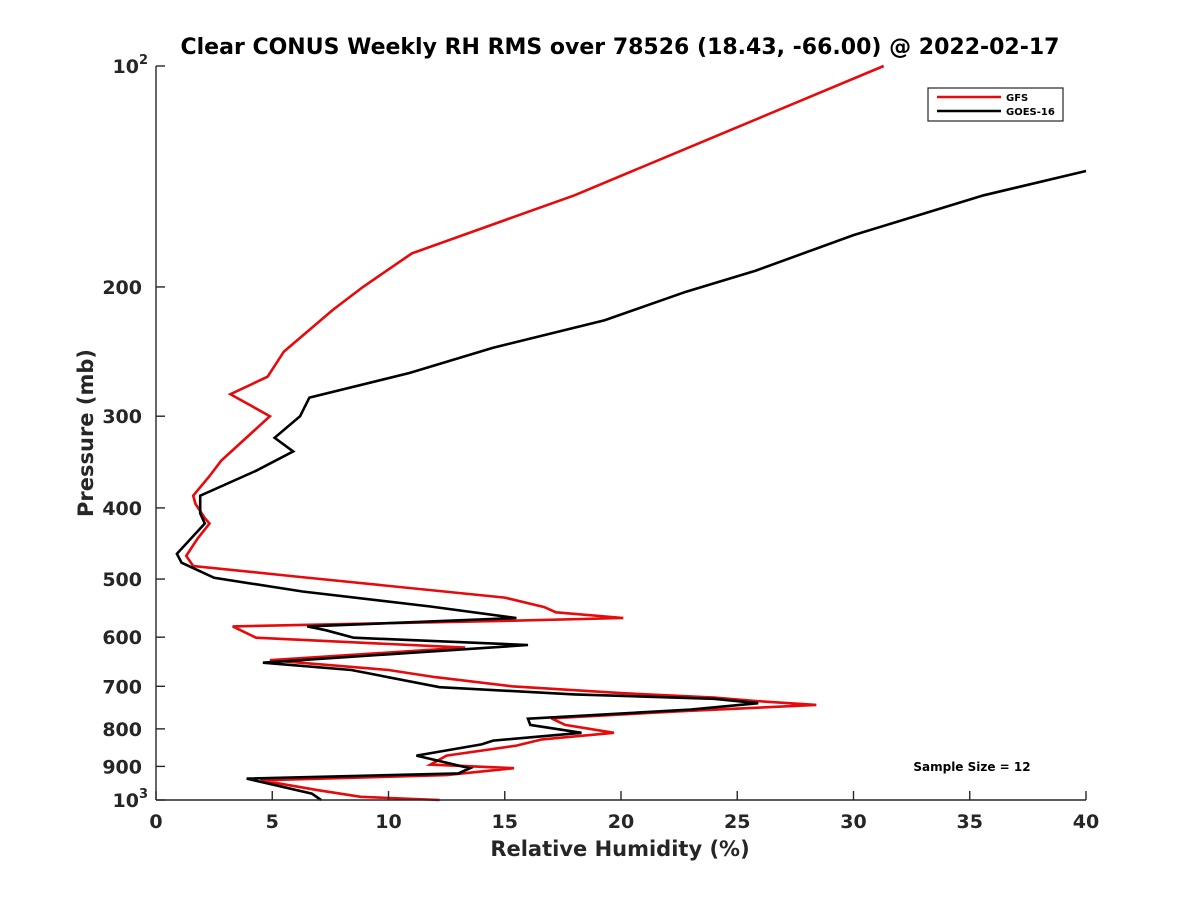  I want to click on legend-box, so click(995, 104).